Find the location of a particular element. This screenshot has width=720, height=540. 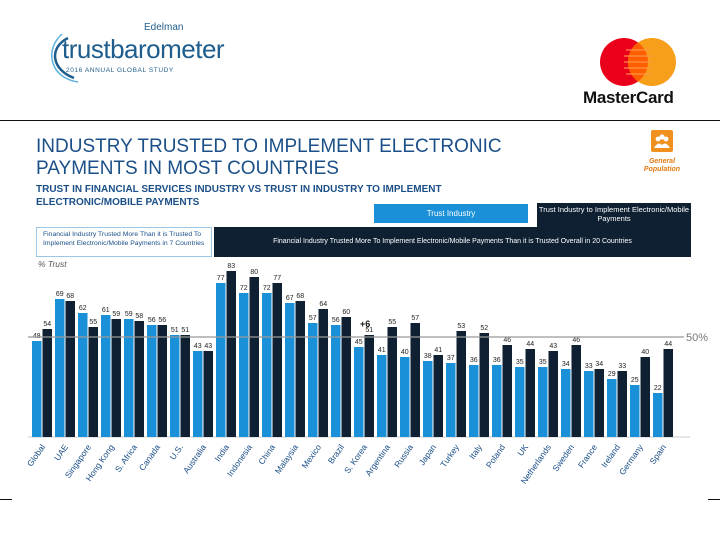

edelman-trust-barometer-logo is located at coordinates (124, 60).